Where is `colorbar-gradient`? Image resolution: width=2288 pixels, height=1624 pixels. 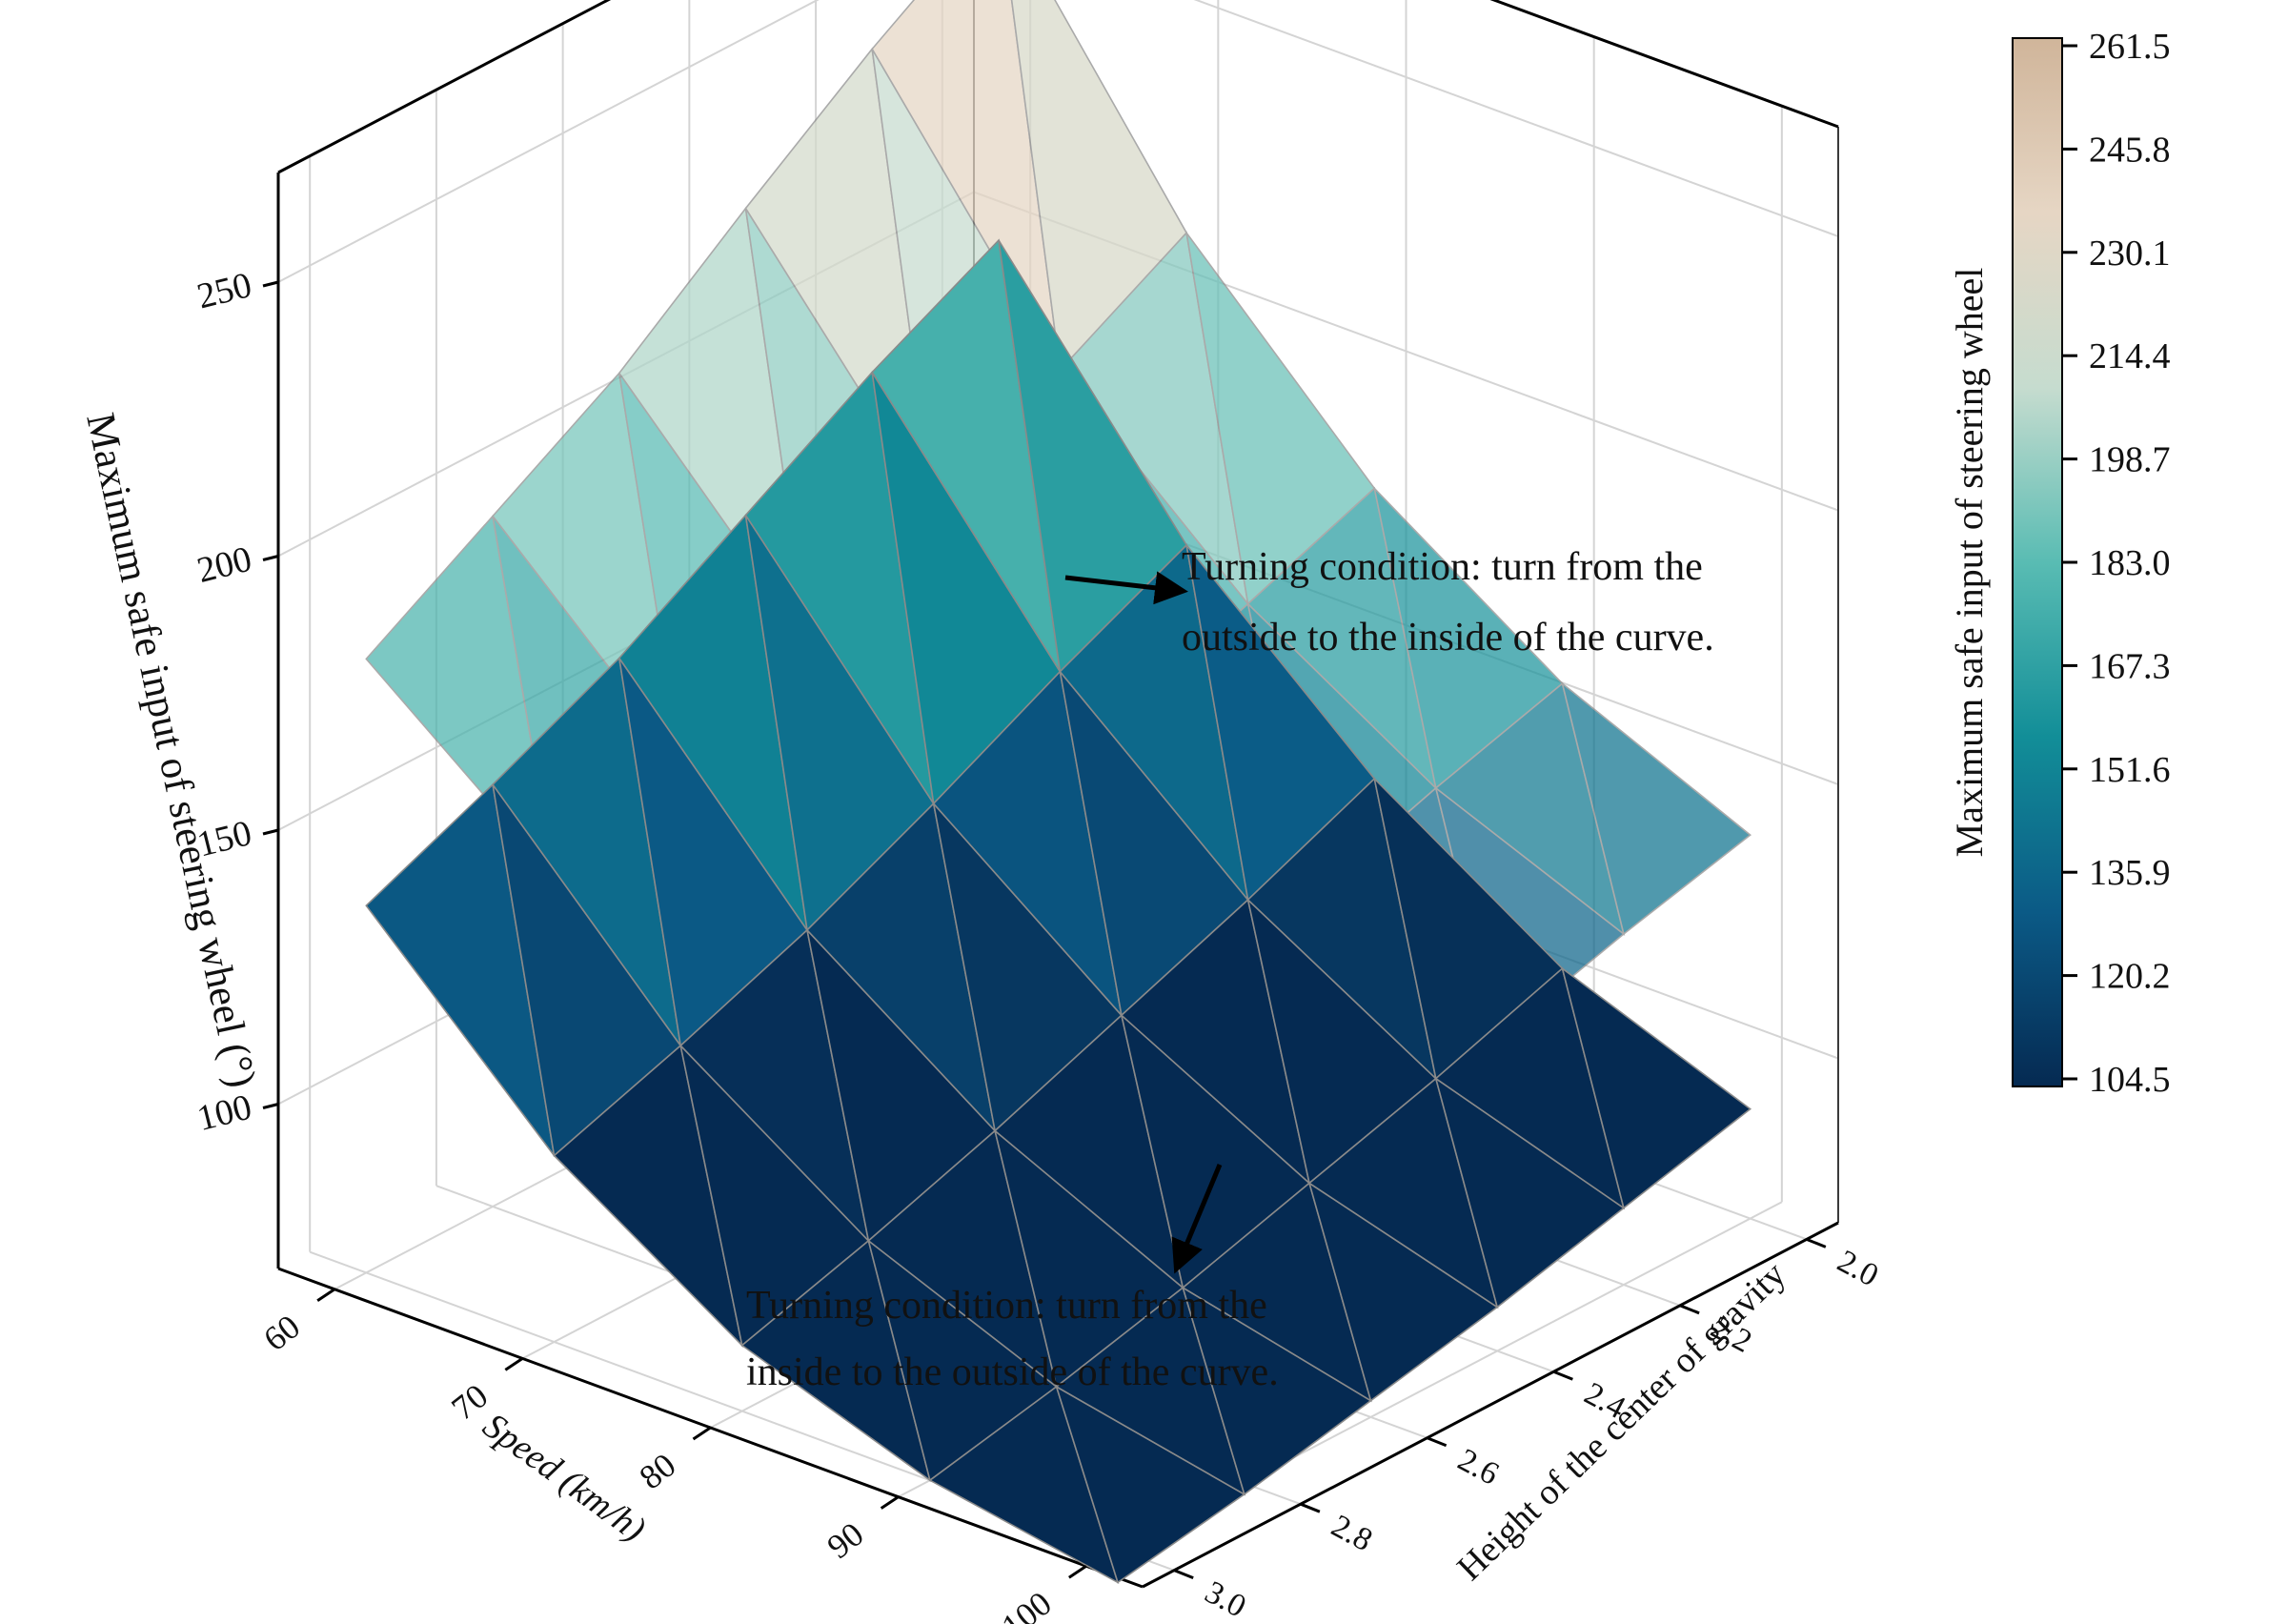 colorbar-gradient is located at coordinates (2037, 562).